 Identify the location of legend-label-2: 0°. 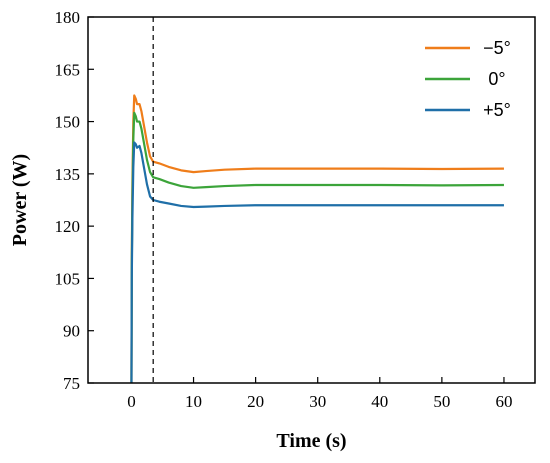
(496, 79).